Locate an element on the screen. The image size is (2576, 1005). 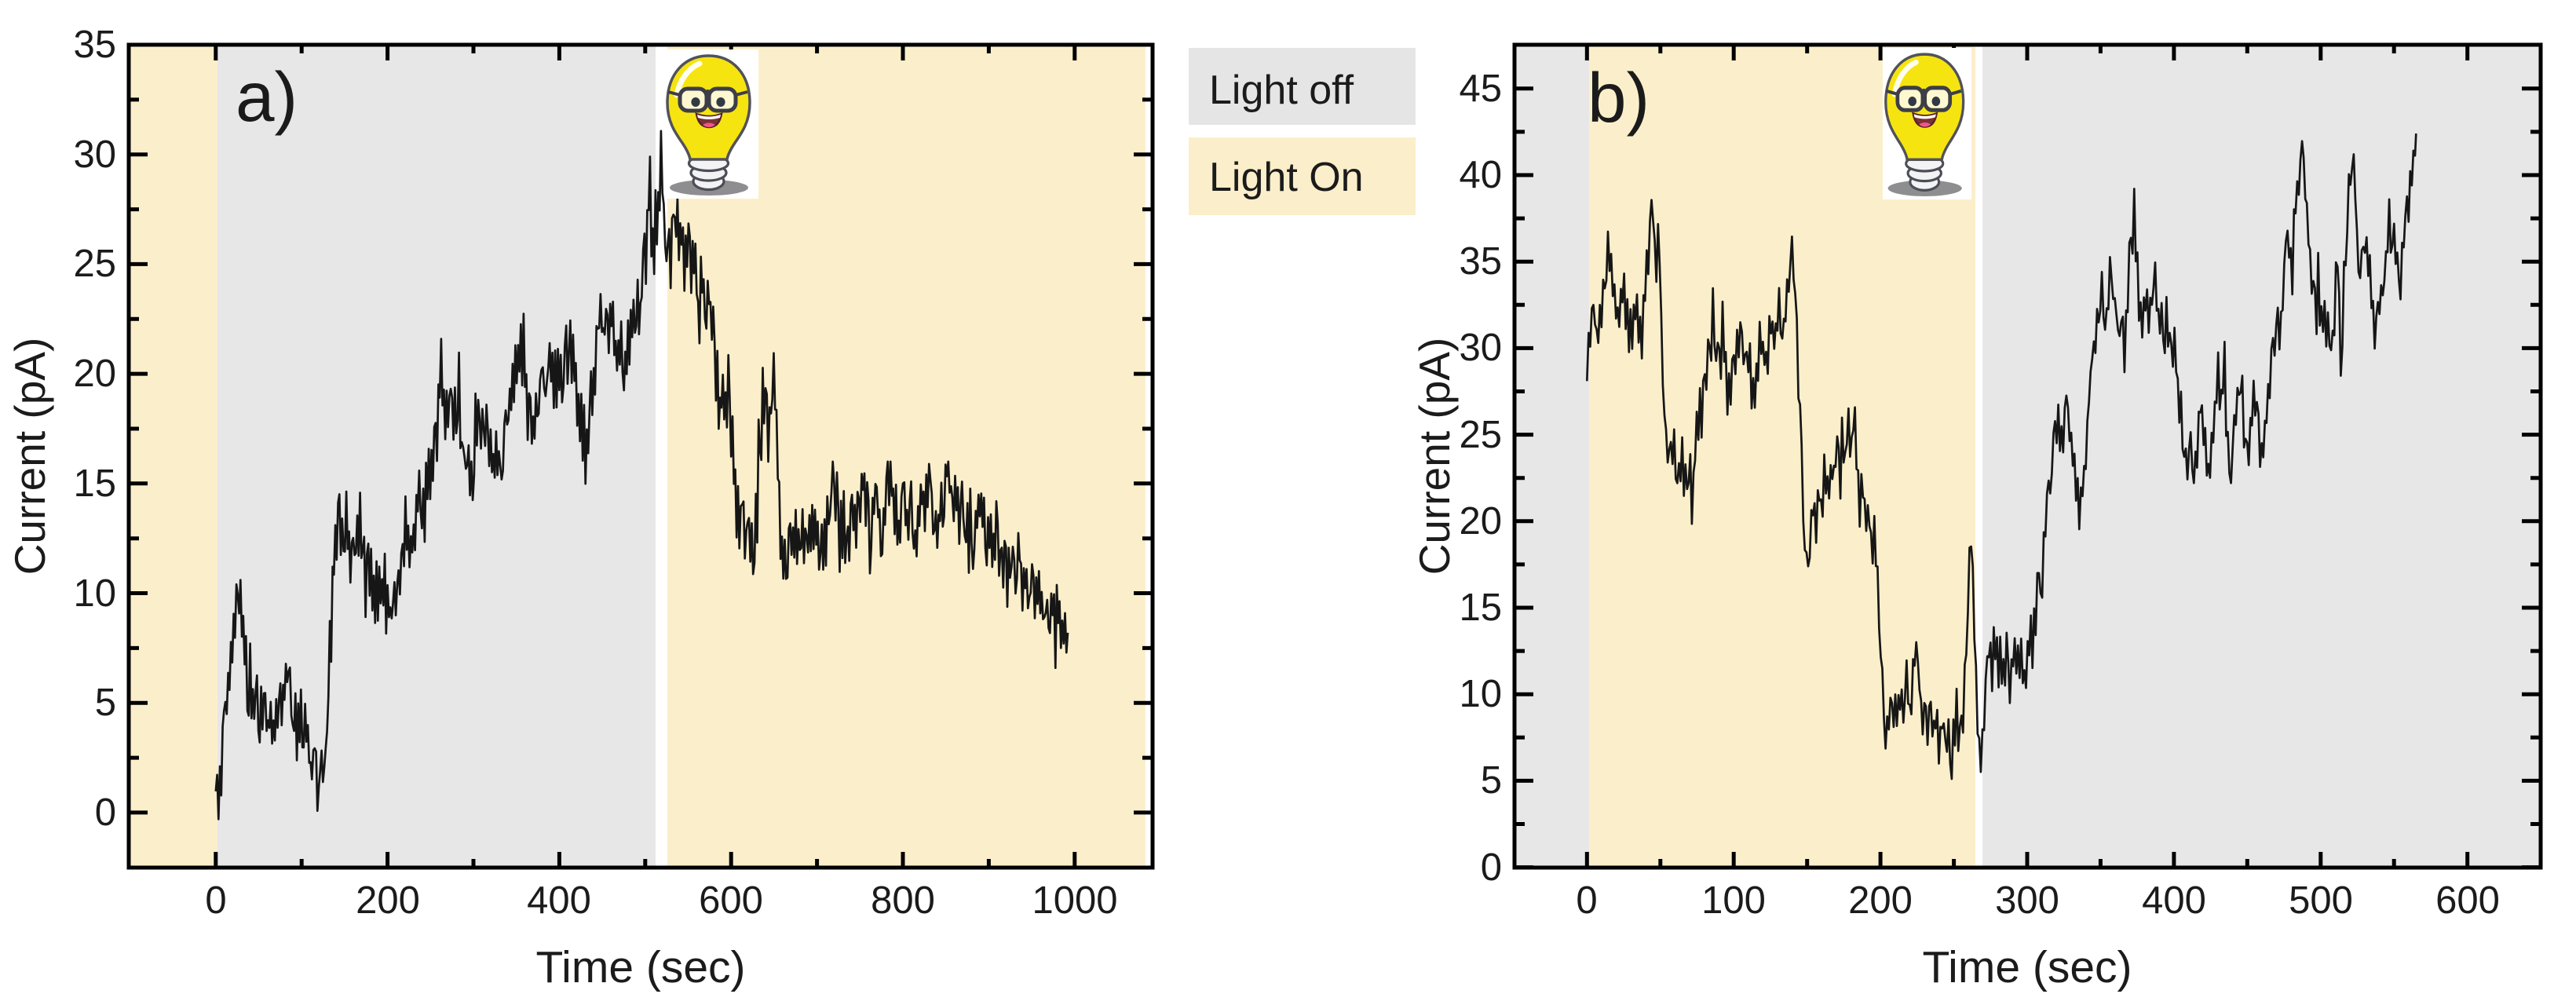
svg-text: Light On is located at coordinates (1287, 177).